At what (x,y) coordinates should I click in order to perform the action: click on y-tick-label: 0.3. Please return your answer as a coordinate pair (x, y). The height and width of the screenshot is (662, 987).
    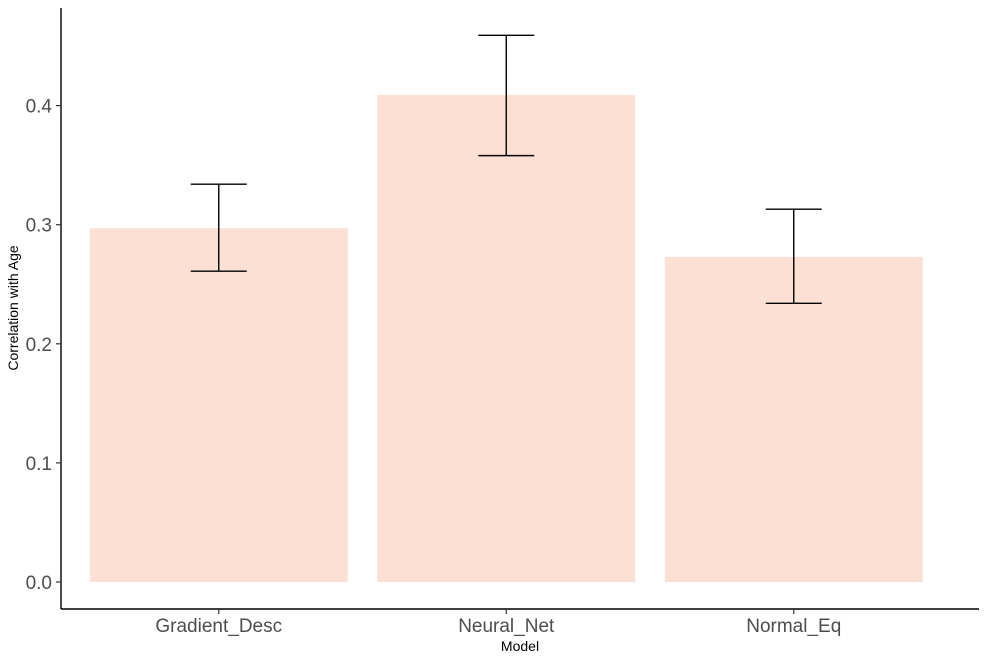
    Looking at the image, I should click on (39, 226).